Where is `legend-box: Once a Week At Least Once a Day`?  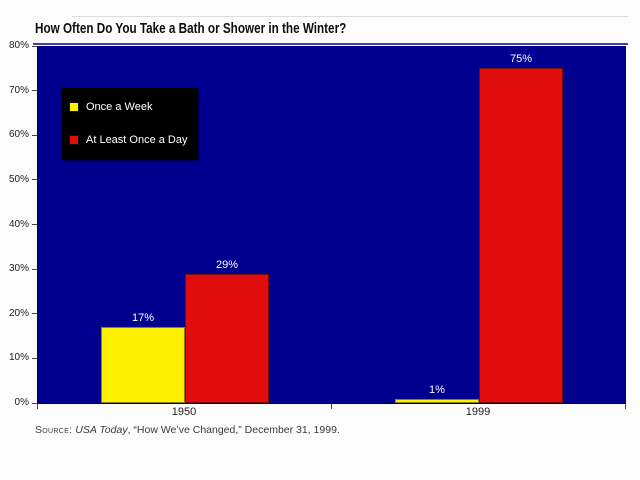 legend-box: Once a Week At Least Once a Day is located at coordinates (129, 124).